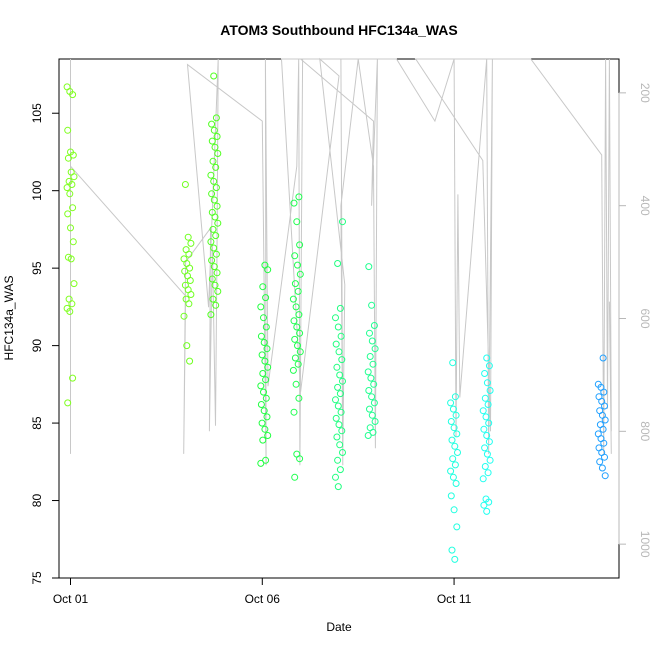  What do you see at coordinates (37, 346) in the screenshot?
I see `y-tick-label: 90` at bounding box center [37, 346].